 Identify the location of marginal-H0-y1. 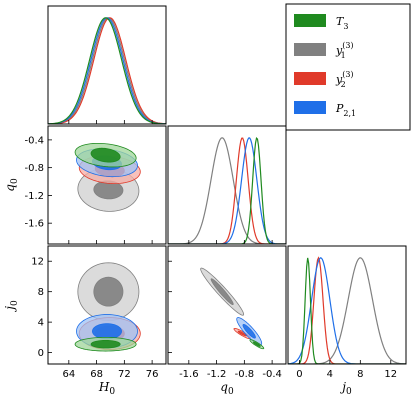
(107, 70).